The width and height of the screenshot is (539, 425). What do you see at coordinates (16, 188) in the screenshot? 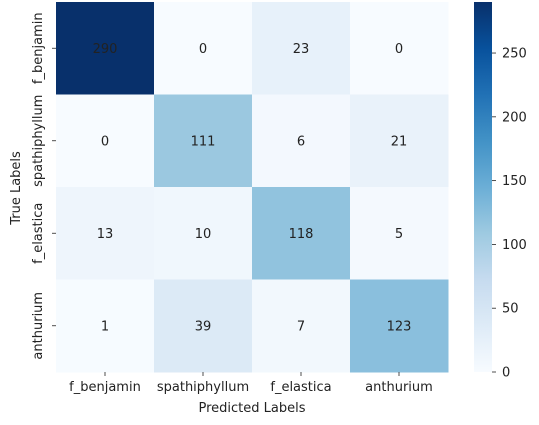
I see `y-axis-label: True Labels` at bounding box center [16, 188].